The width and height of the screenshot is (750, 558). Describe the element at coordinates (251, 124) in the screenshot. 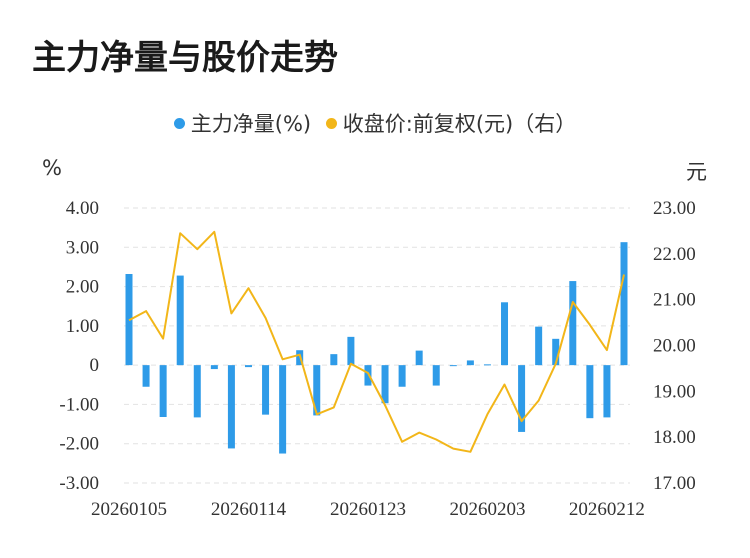

I see `legend-label-net-volume: 主力净量(%)` at that location.